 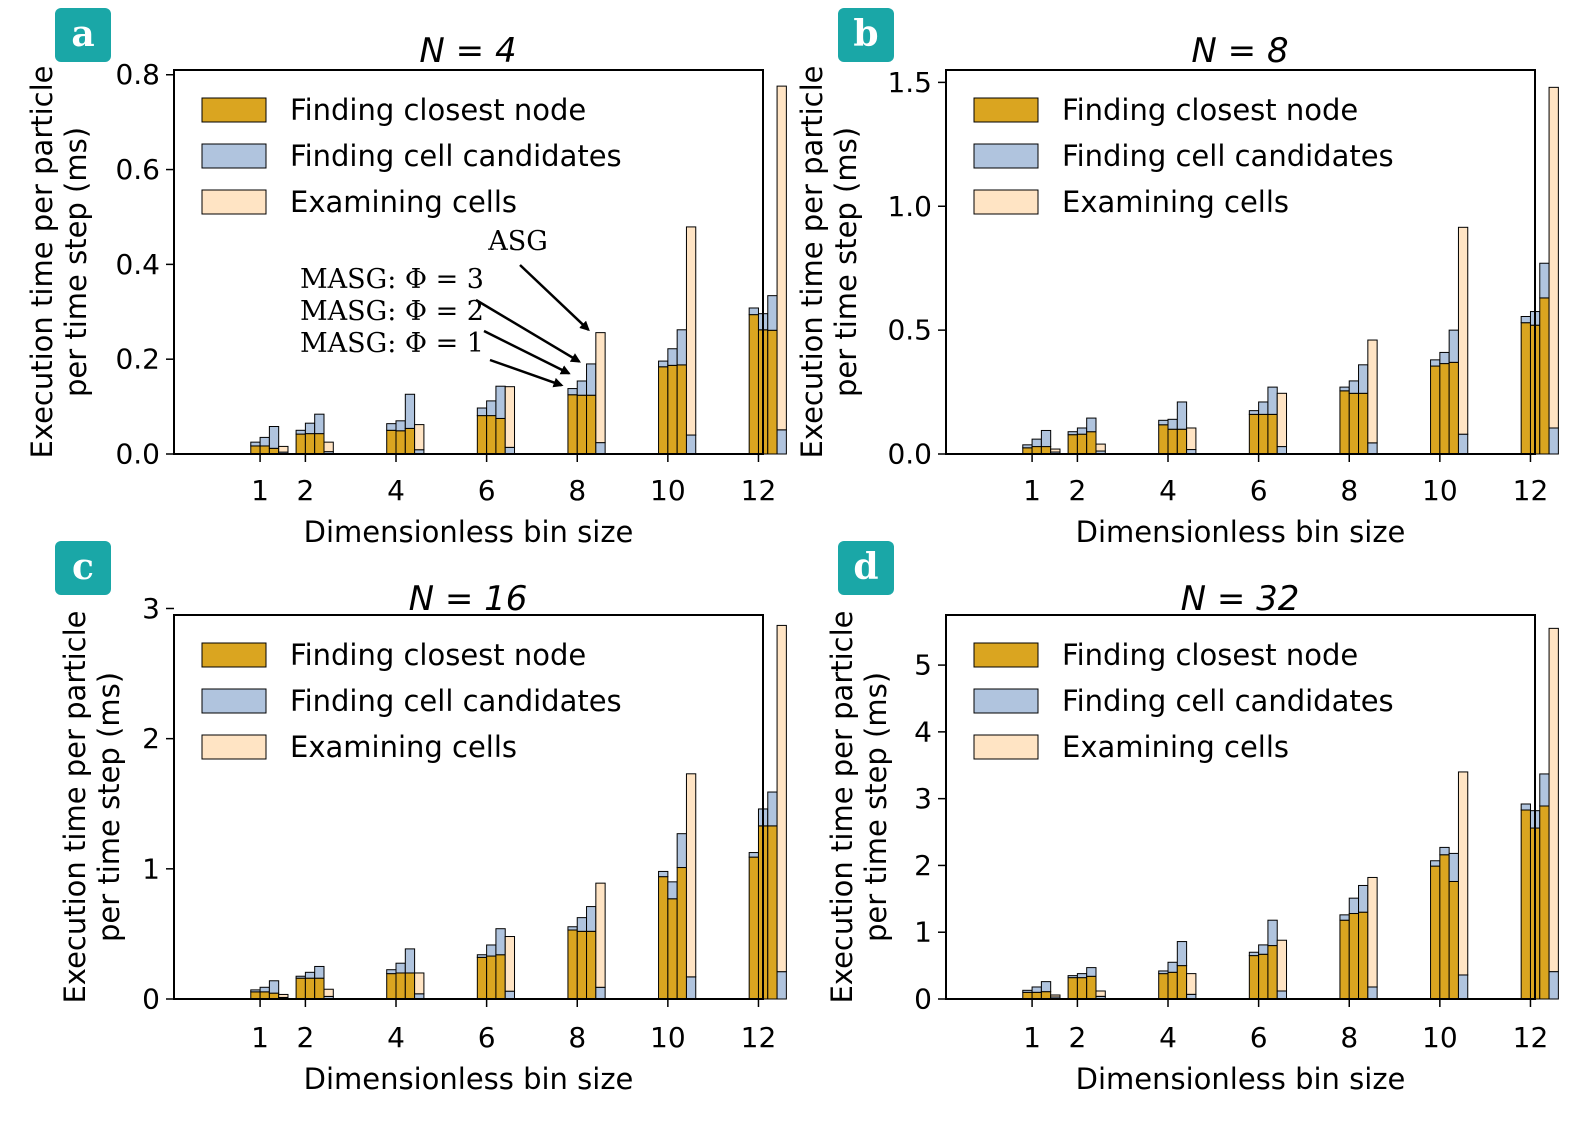 I want to click on panel-badge-label: a, so click(x=82, y=34).